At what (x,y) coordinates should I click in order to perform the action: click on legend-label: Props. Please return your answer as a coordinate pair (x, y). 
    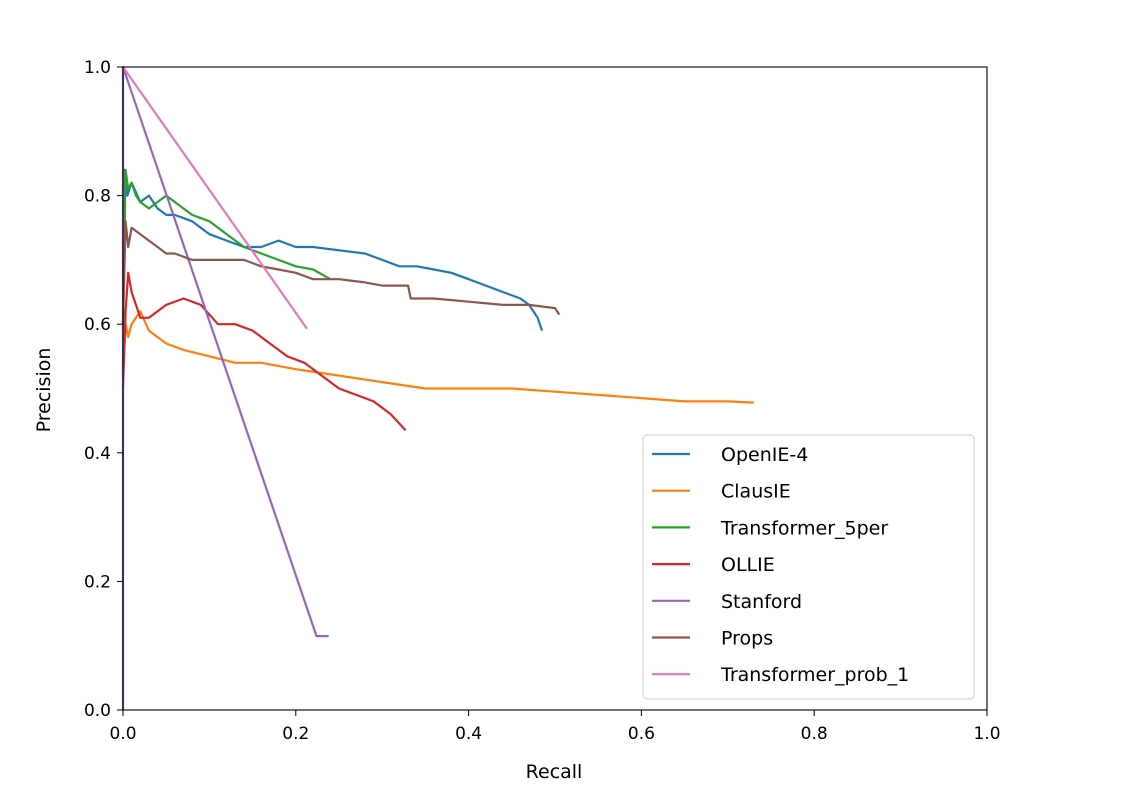
    Looking at the image, I should click on (747, 639).